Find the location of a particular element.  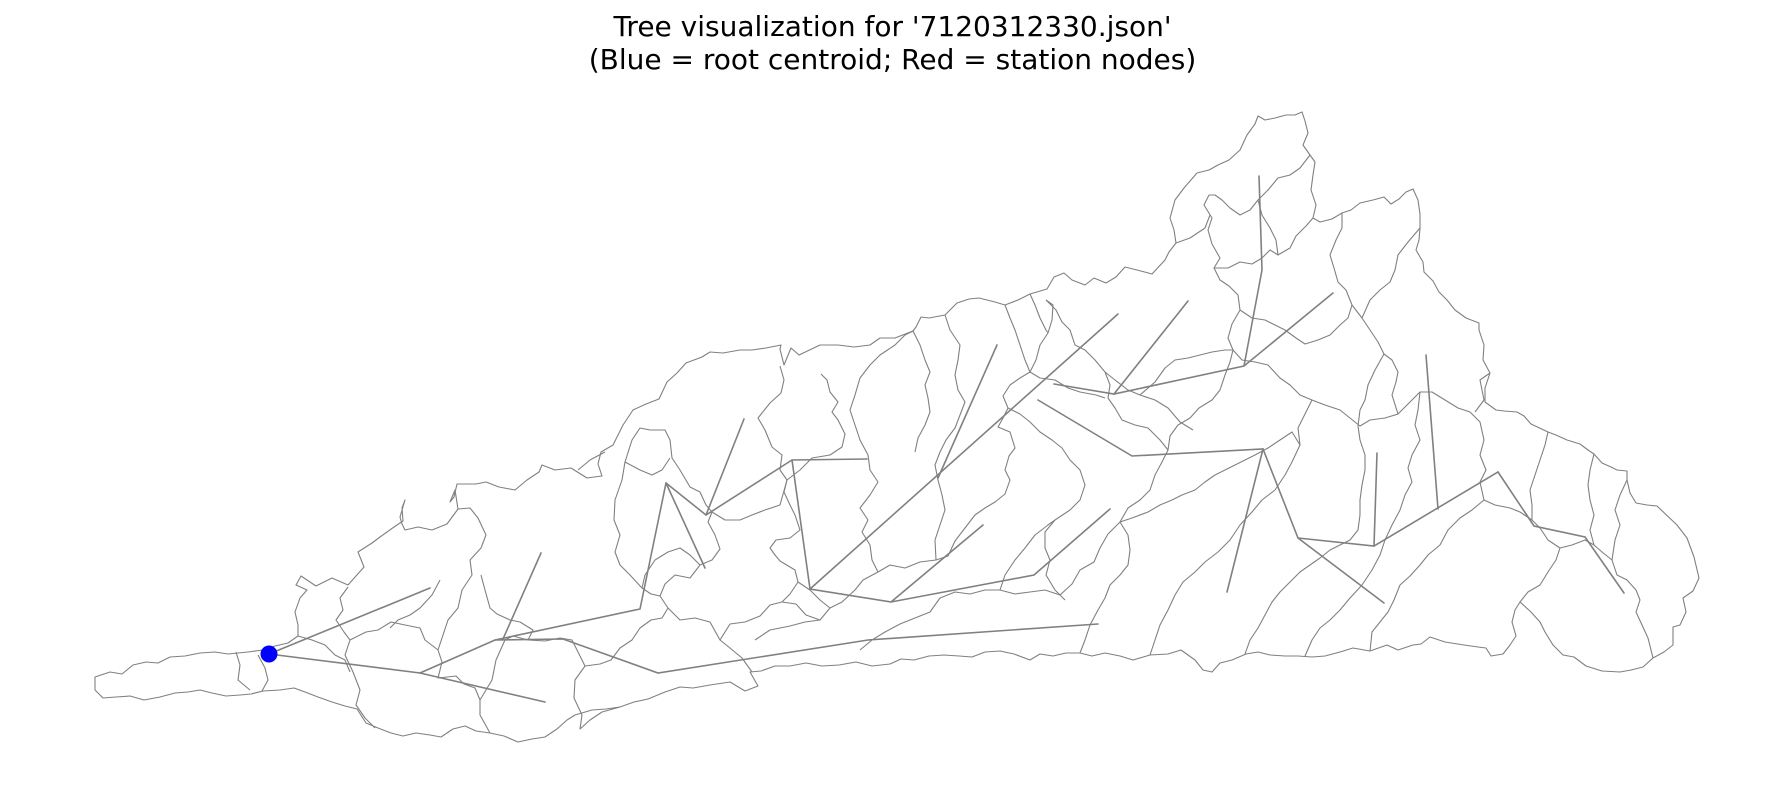

root-node-group is located at coordinates (269, 654).